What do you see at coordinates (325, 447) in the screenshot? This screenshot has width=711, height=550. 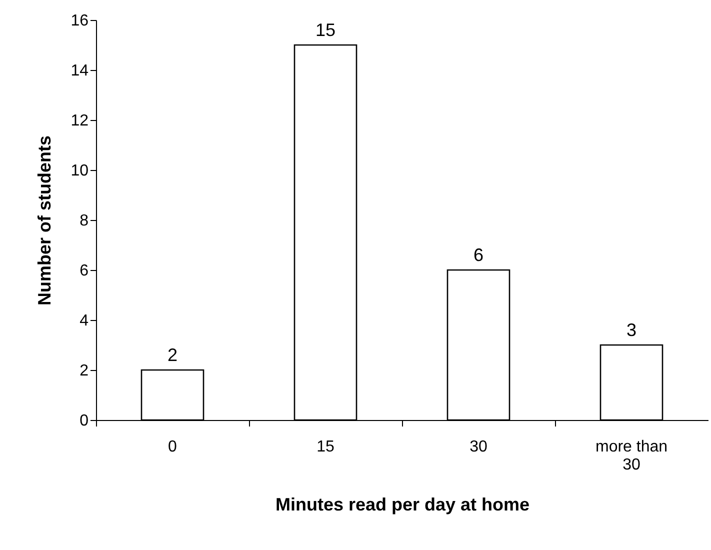 I see `x-tick-label: 15` at bounding box center [325, 447].